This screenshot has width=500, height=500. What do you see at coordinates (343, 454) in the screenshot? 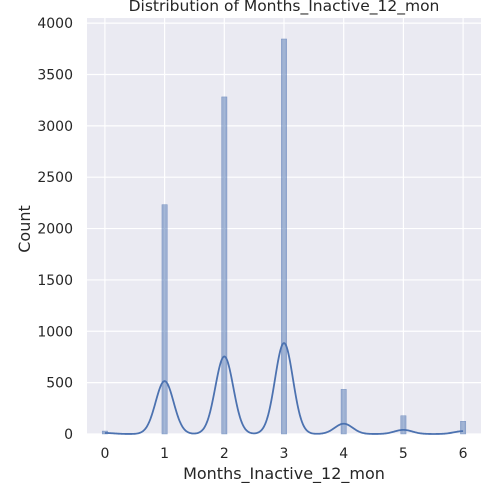
I see `x-tick-label: 4` at bounding box center [343, 454].